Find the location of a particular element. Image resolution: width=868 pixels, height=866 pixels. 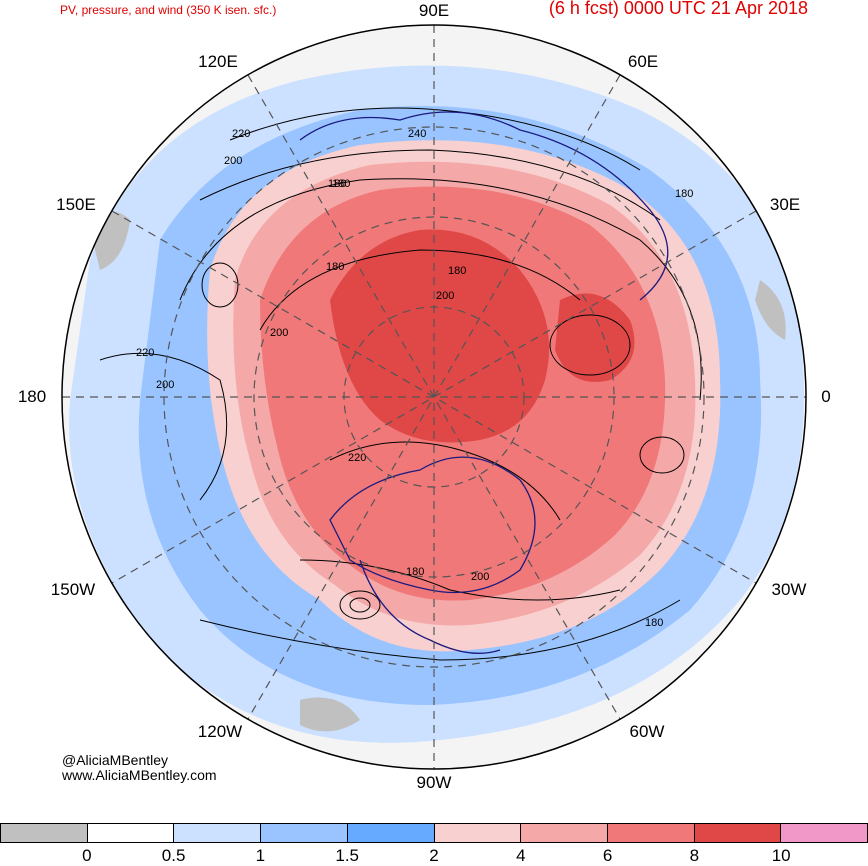

lon-label-120w: 120W is located at coordinates (220, 731).